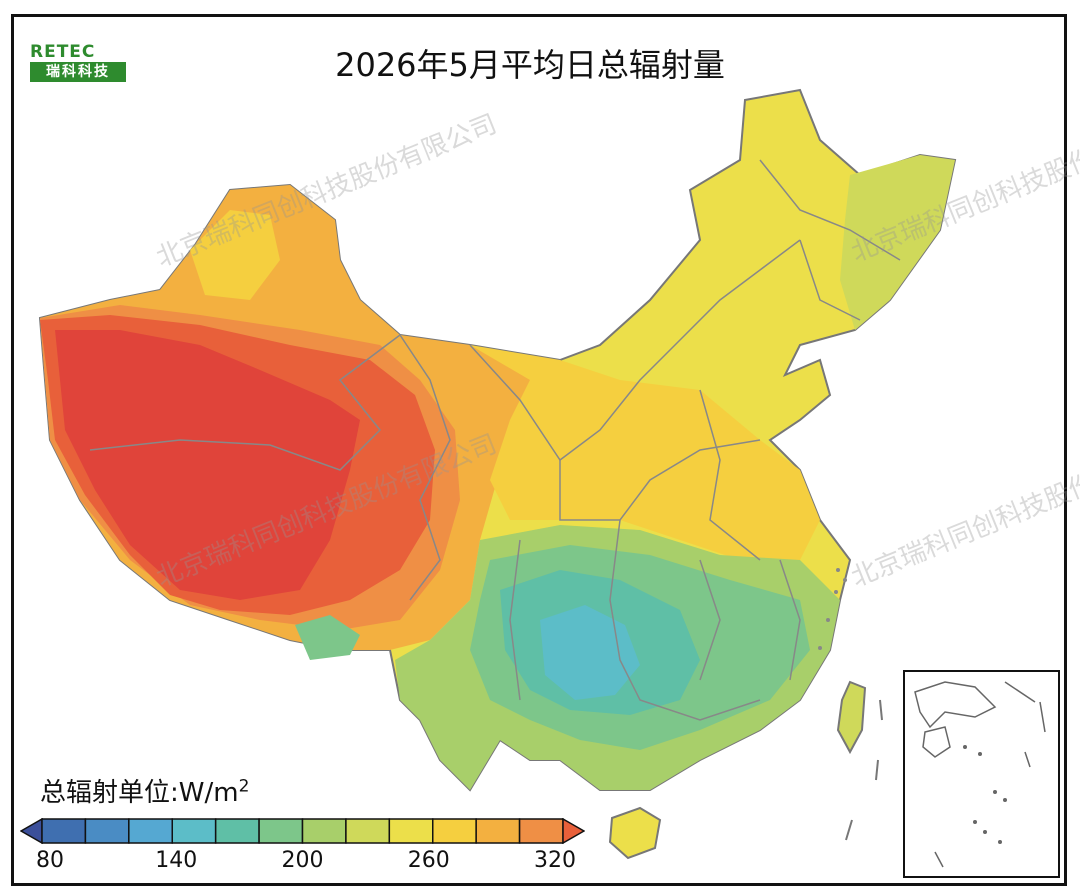  I want to click on unit-text: 总辐射单位:W/m, so click(139, 793).